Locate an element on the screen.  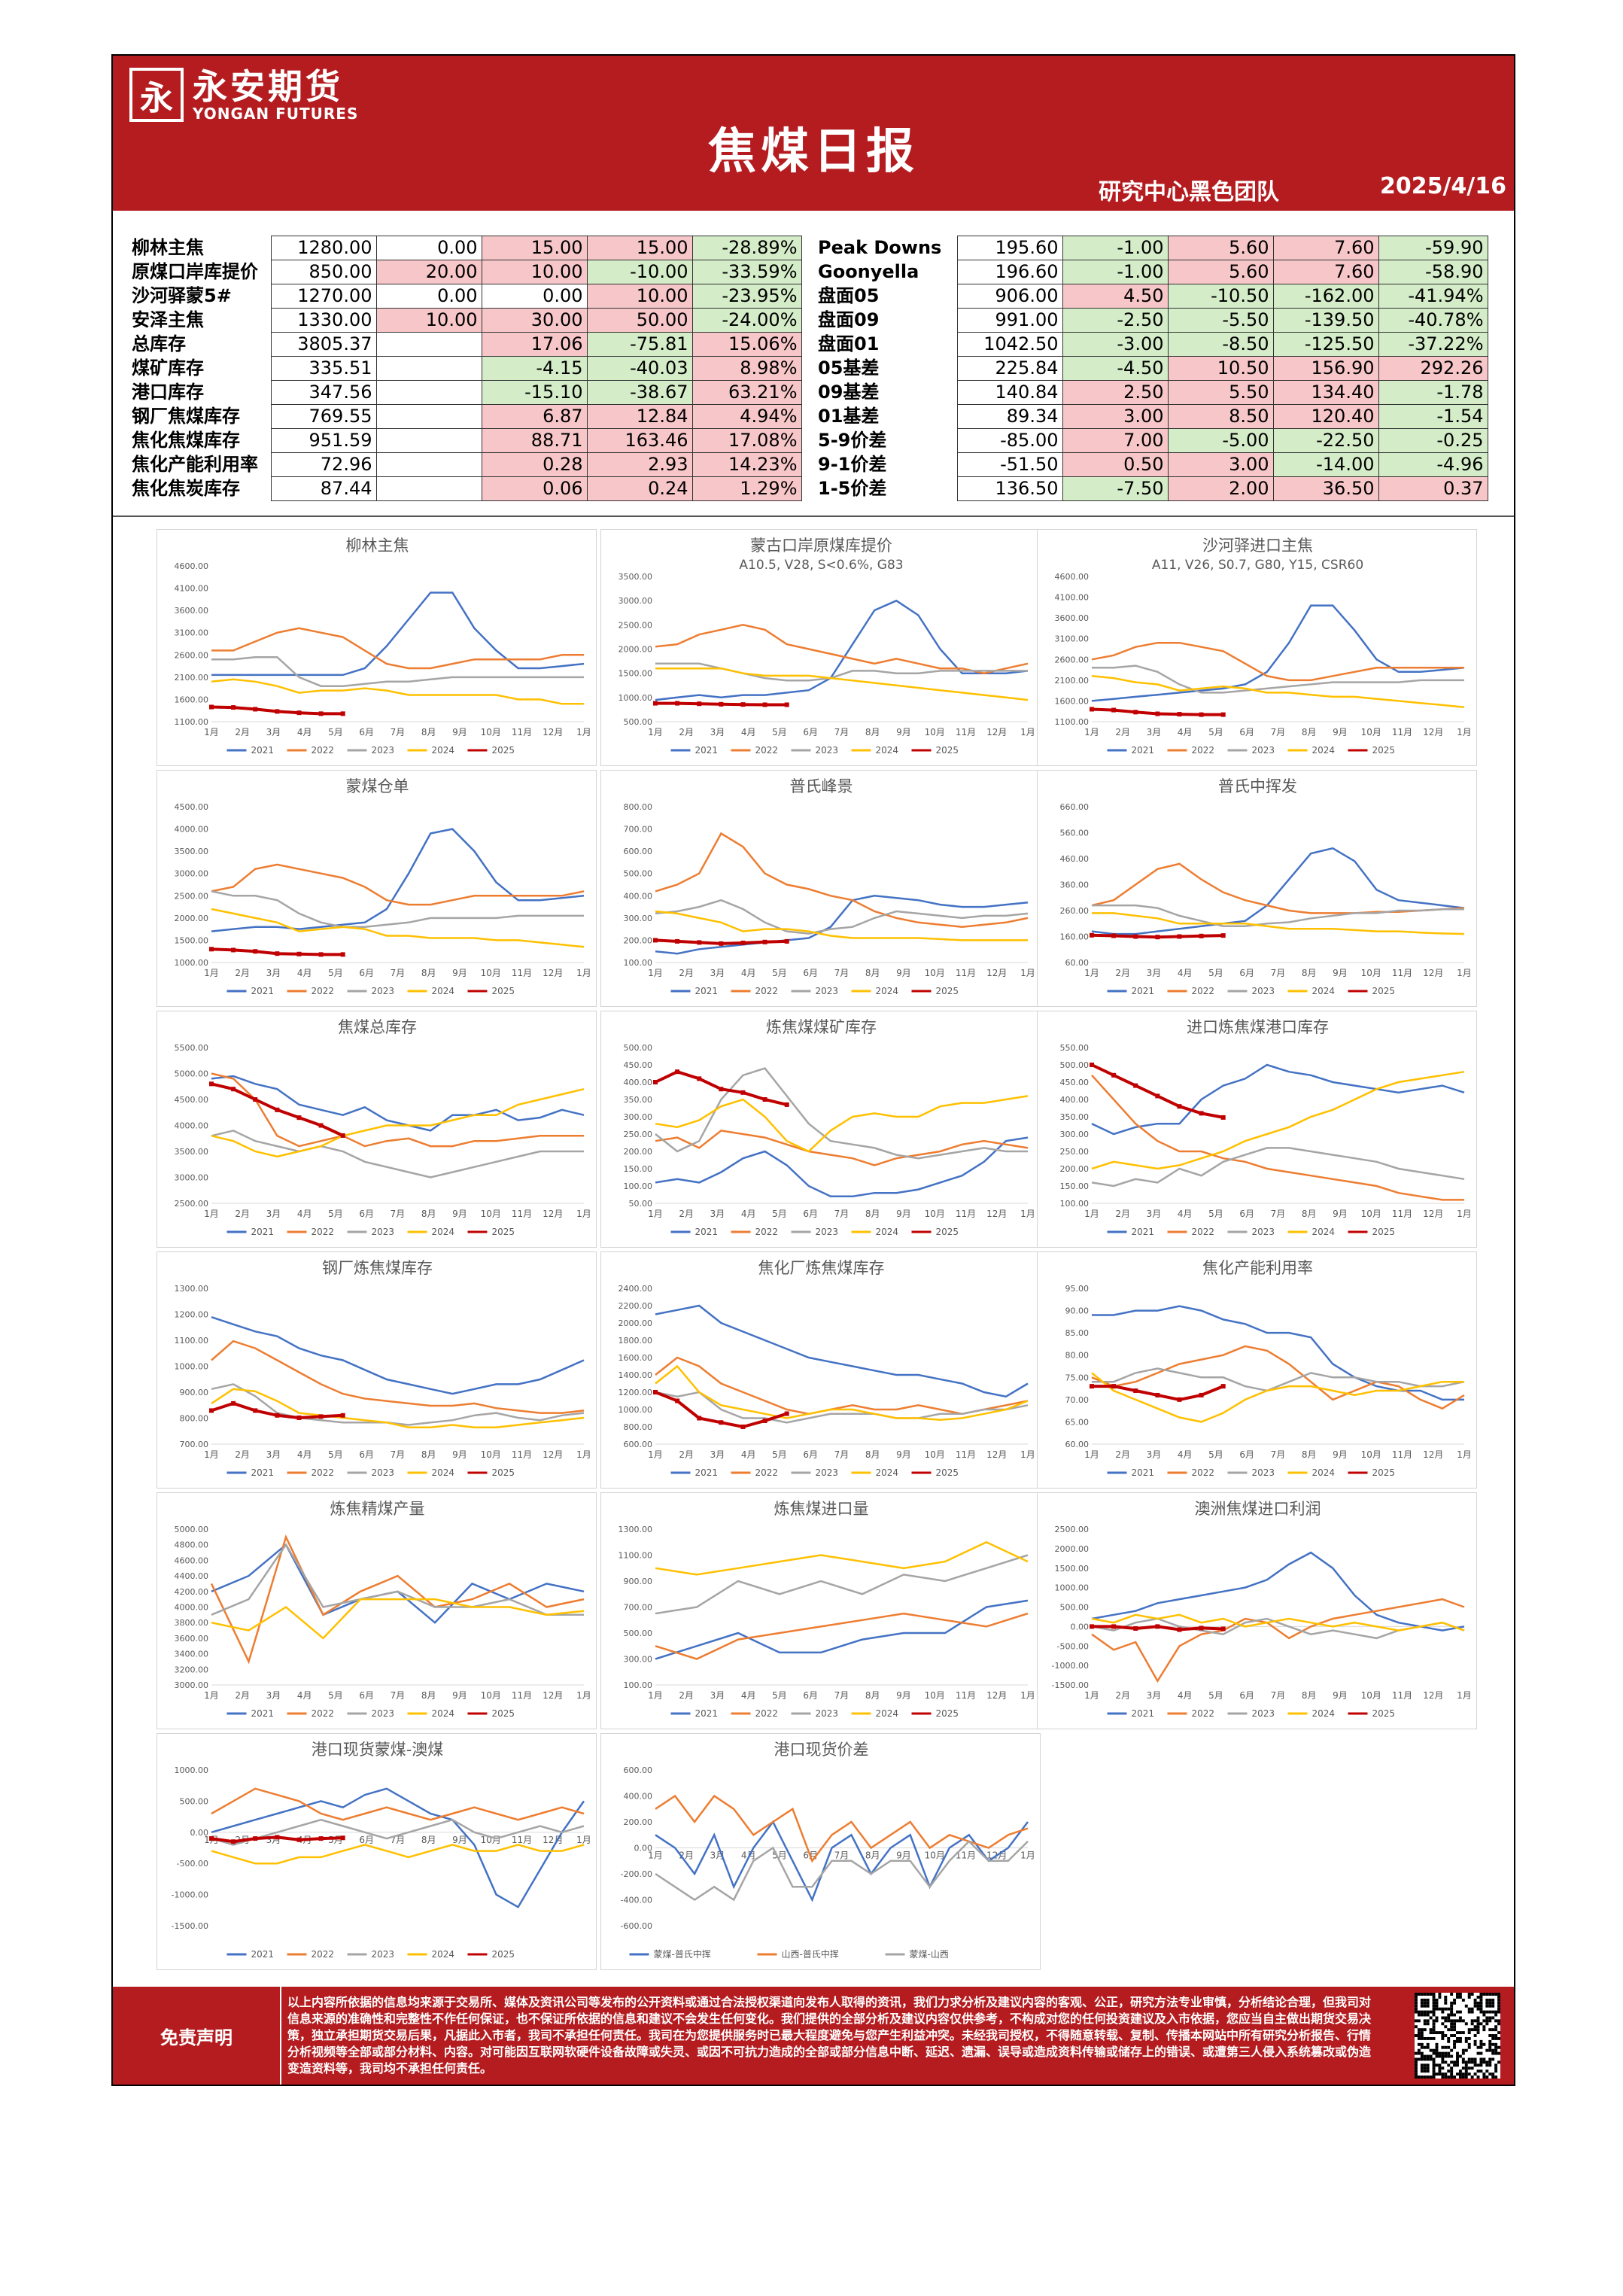
y-tick-label: 200.00 is located at coordinates (638, 940).